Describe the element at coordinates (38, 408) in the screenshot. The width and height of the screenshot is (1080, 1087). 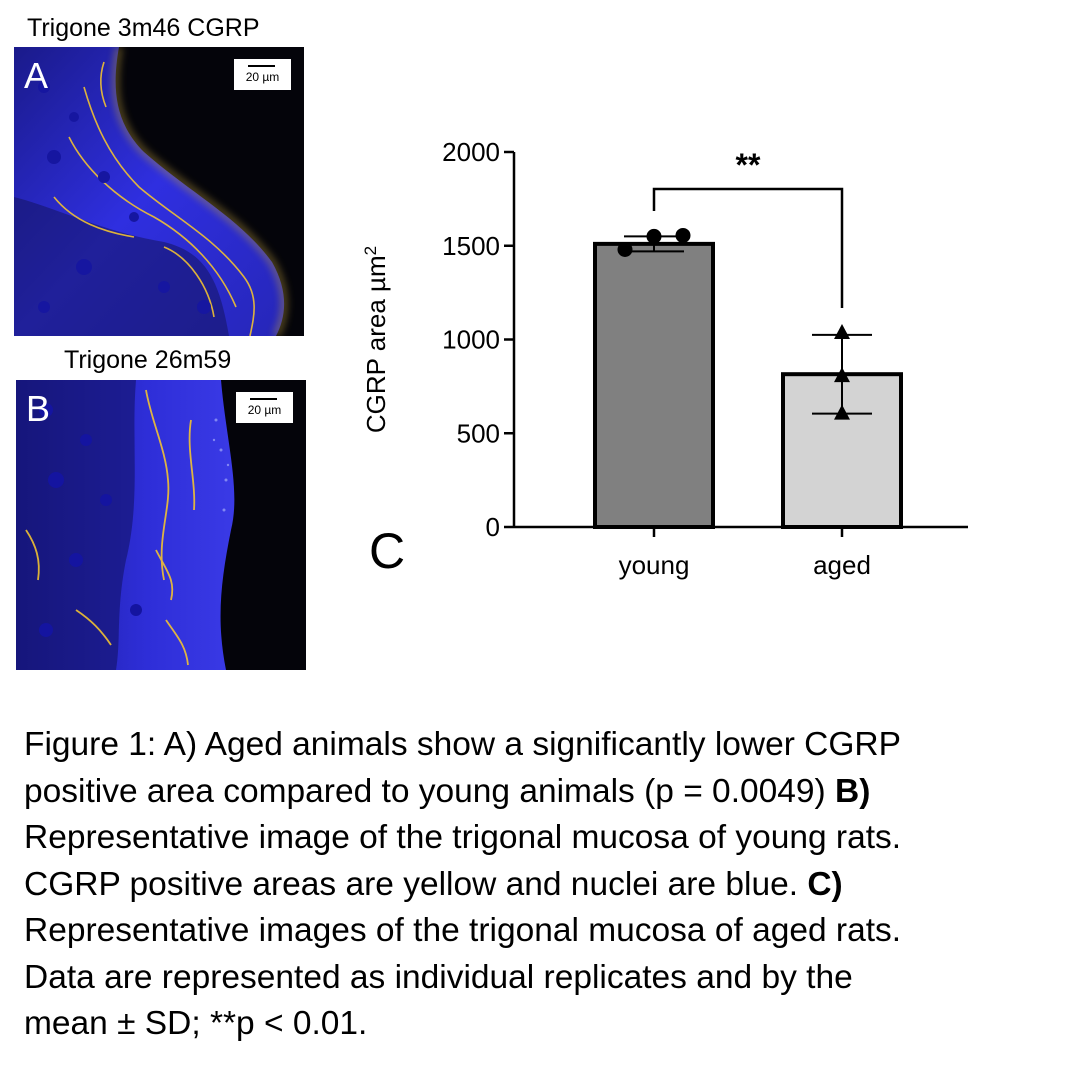
I see `panel-b-letter: B` at that location.